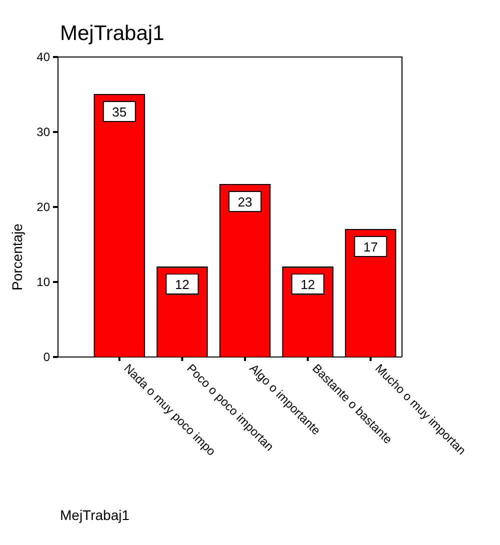 Image resolution: width=500 pixels, height=545 pixels. Describe the element at coordinates (245, 202) in the screenshot. I see `data-label: 23` at that location.